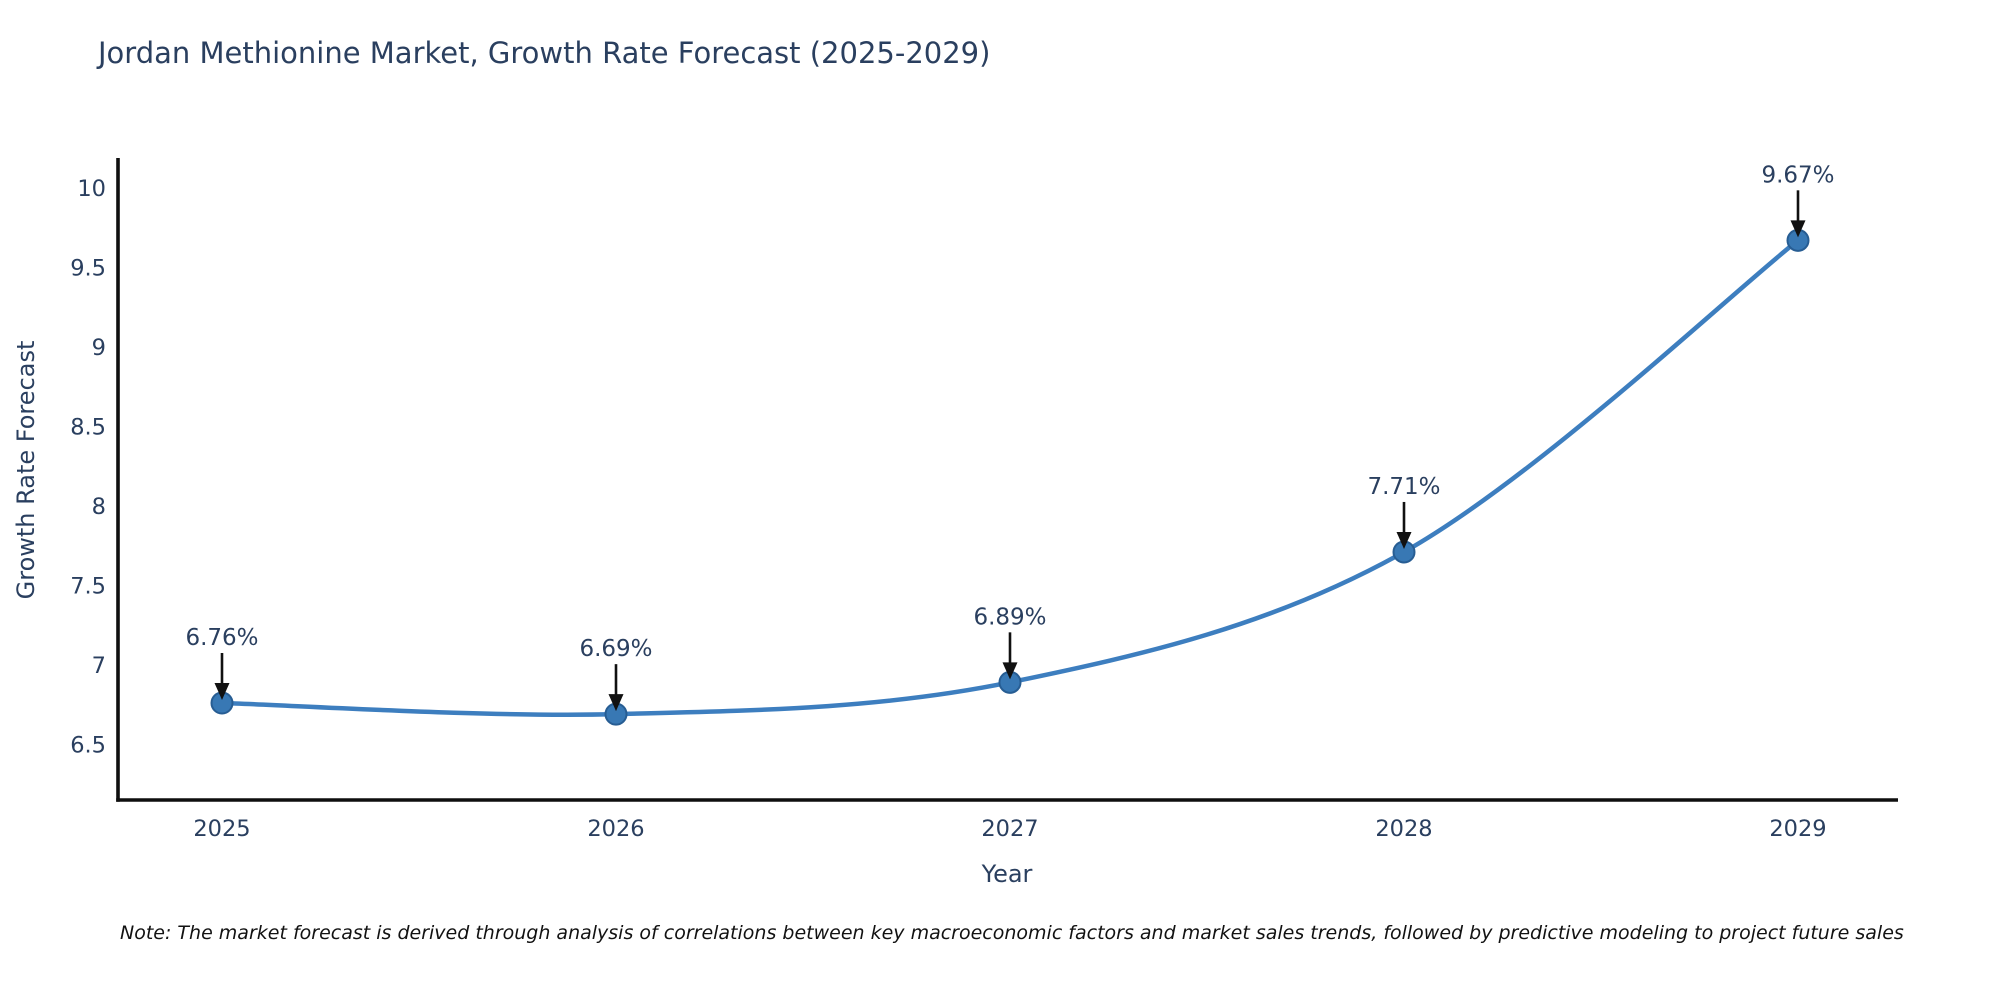  Describe the element at coordinates (615, 649) in the screenshot. I see `point-annotation-label: 6.69%` at that location.